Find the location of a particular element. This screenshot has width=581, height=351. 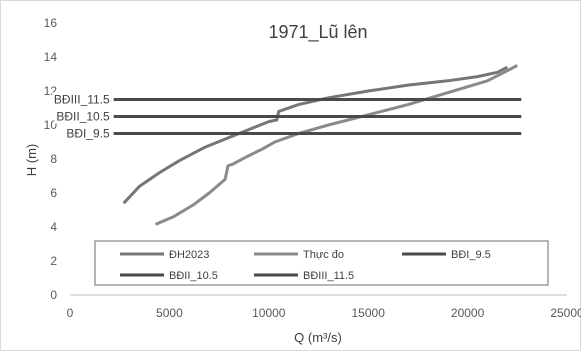

x-tick-label-5: 25000 is located at coordinates (565, 313).